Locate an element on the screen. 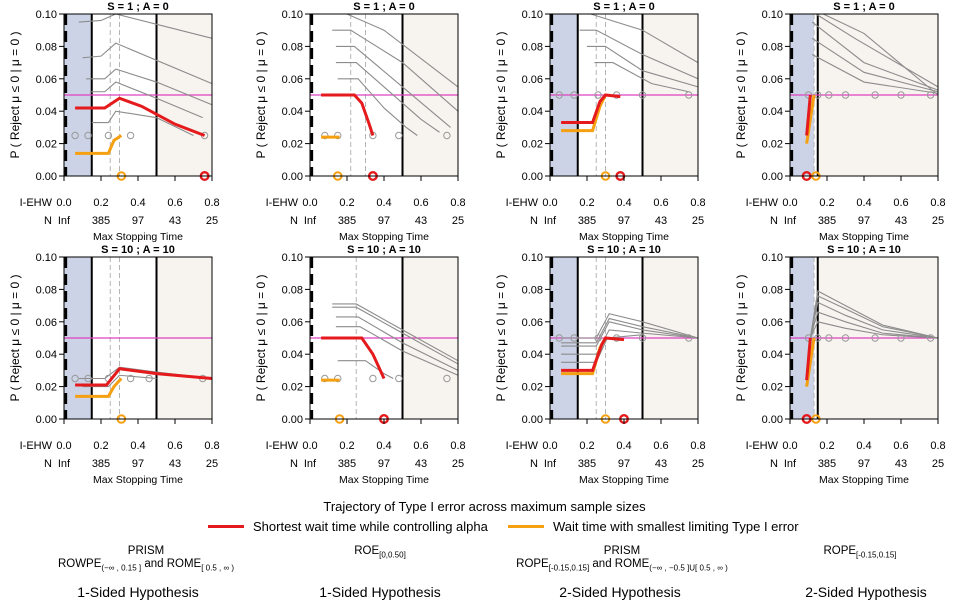  x-axis-label: Max Stopping Time is located at coordinates (384, 237).